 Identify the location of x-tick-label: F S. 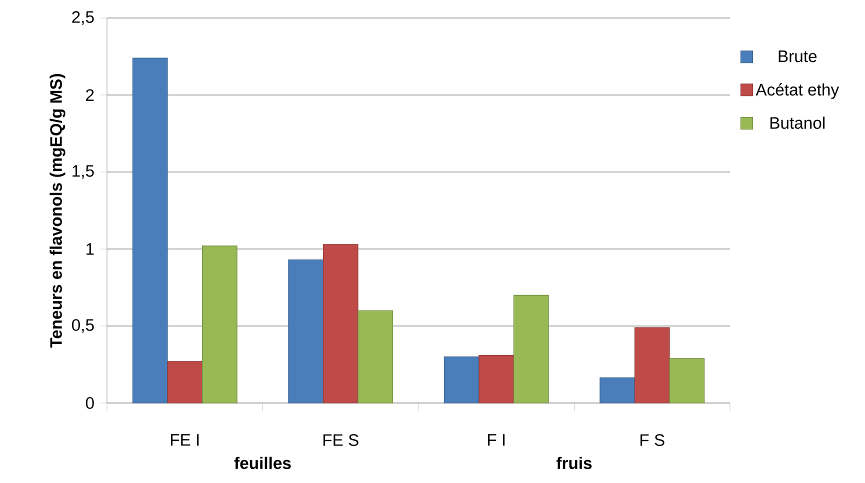
(652, 440).